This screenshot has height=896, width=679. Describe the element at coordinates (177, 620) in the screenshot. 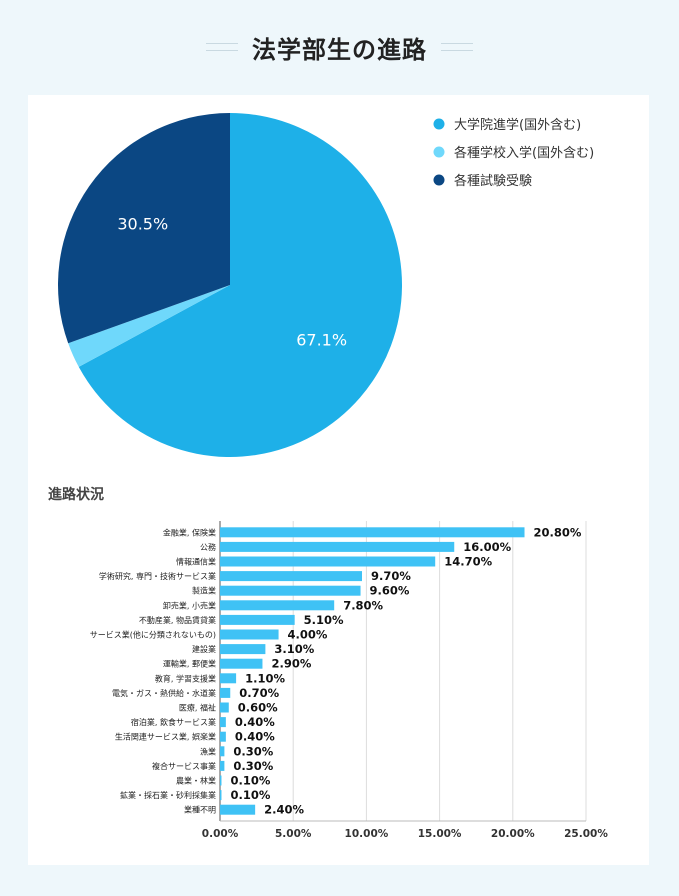

I see `category-label: 不動産業, 物品賃貸業` at that location.